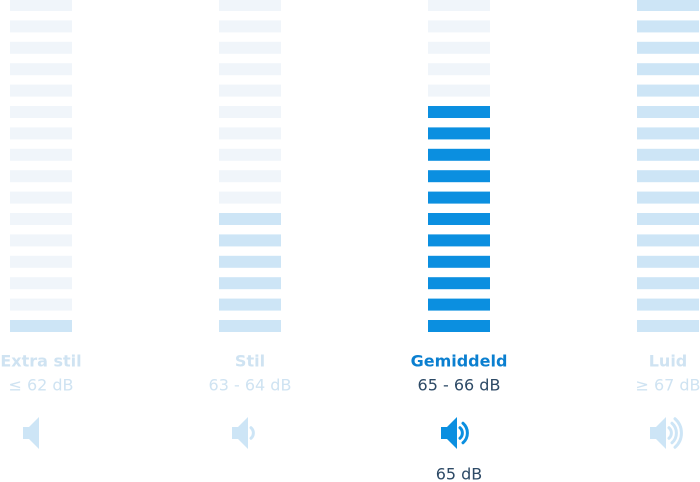  What do you see at coordinates (459, 385) in the screenshot?
I see `level-range: 65 - 66 dB` at bounding box center [459, 385].